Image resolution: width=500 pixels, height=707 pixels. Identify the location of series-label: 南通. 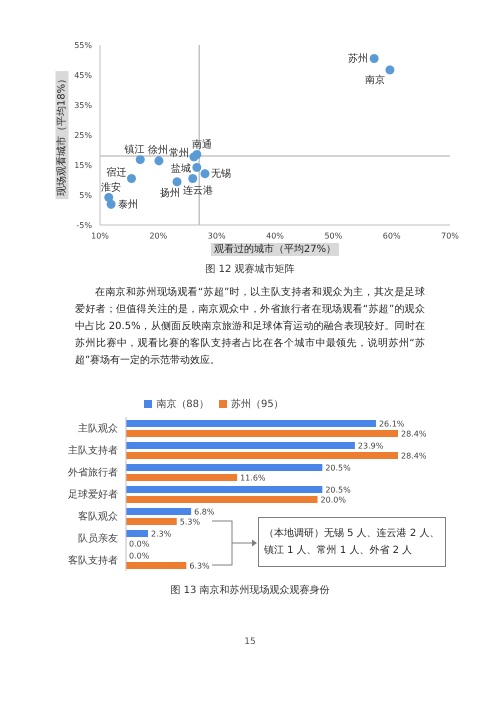
(202, 144).